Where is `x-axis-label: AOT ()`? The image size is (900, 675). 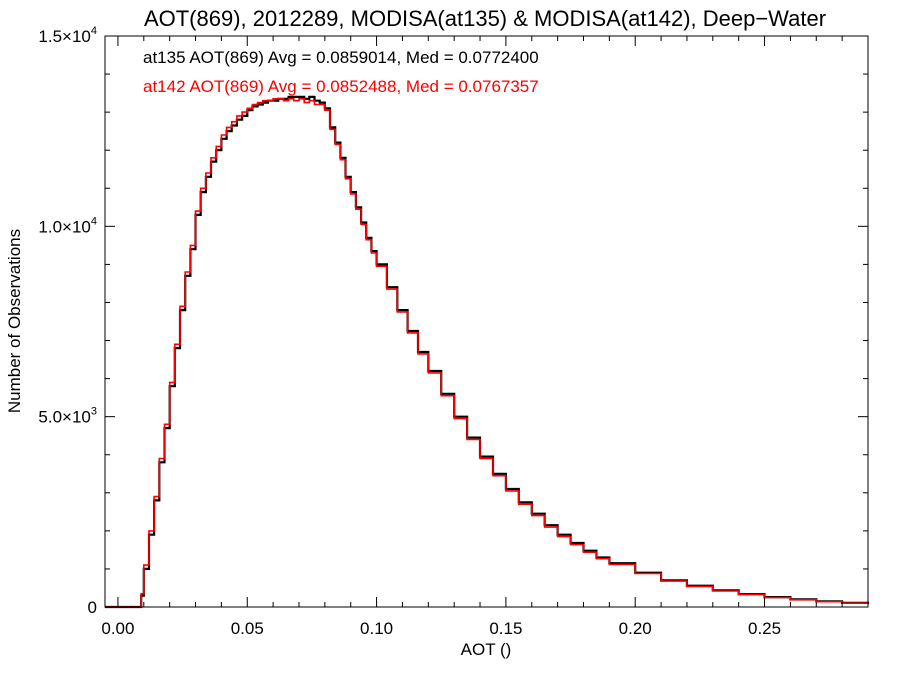
x-axis-label: AOT () is located at coordinates (486, 649).